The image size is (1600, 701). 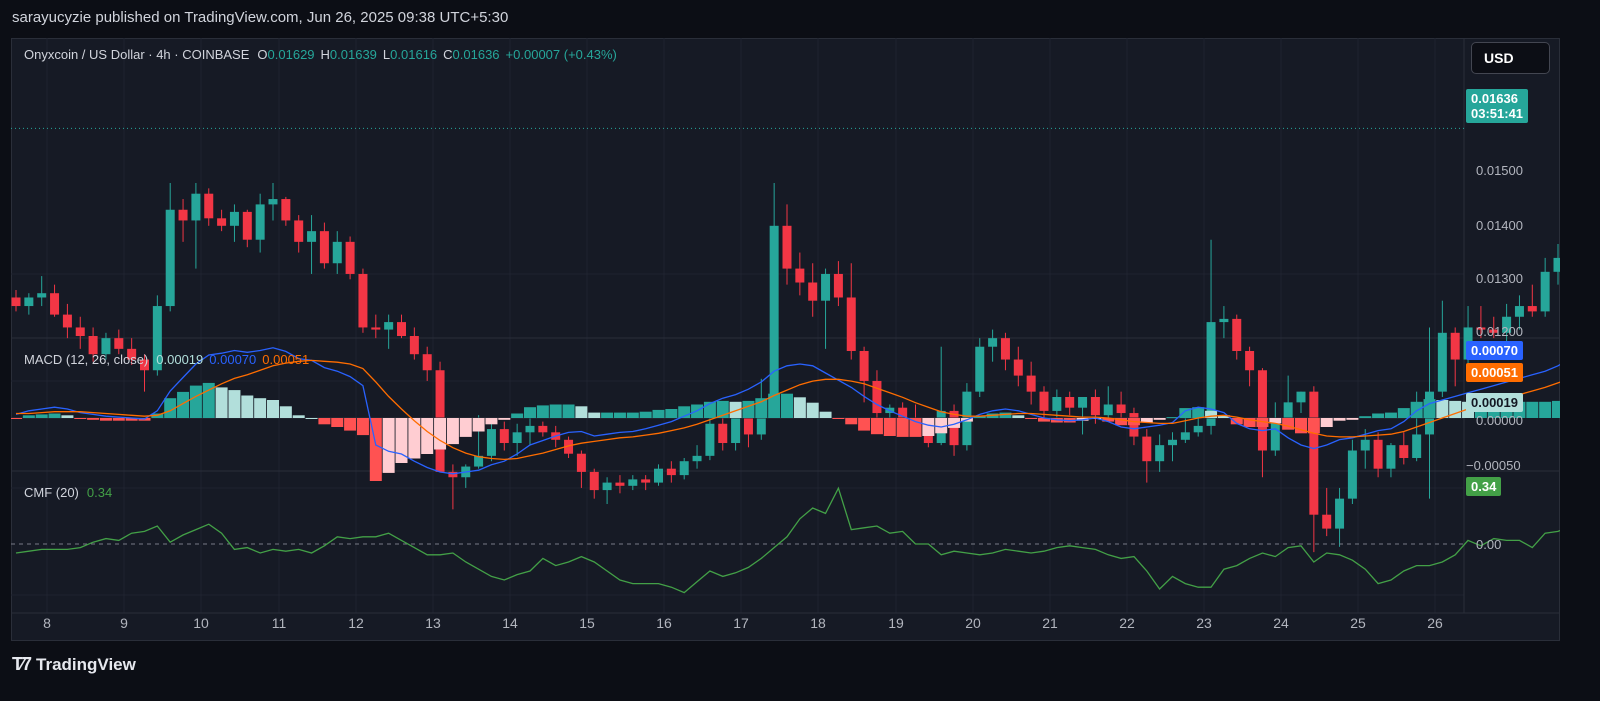 What do you see at coordinates (664, 623) in the screenshot?
I see `time-axis-label: 16` at bounding box center [664, 623].